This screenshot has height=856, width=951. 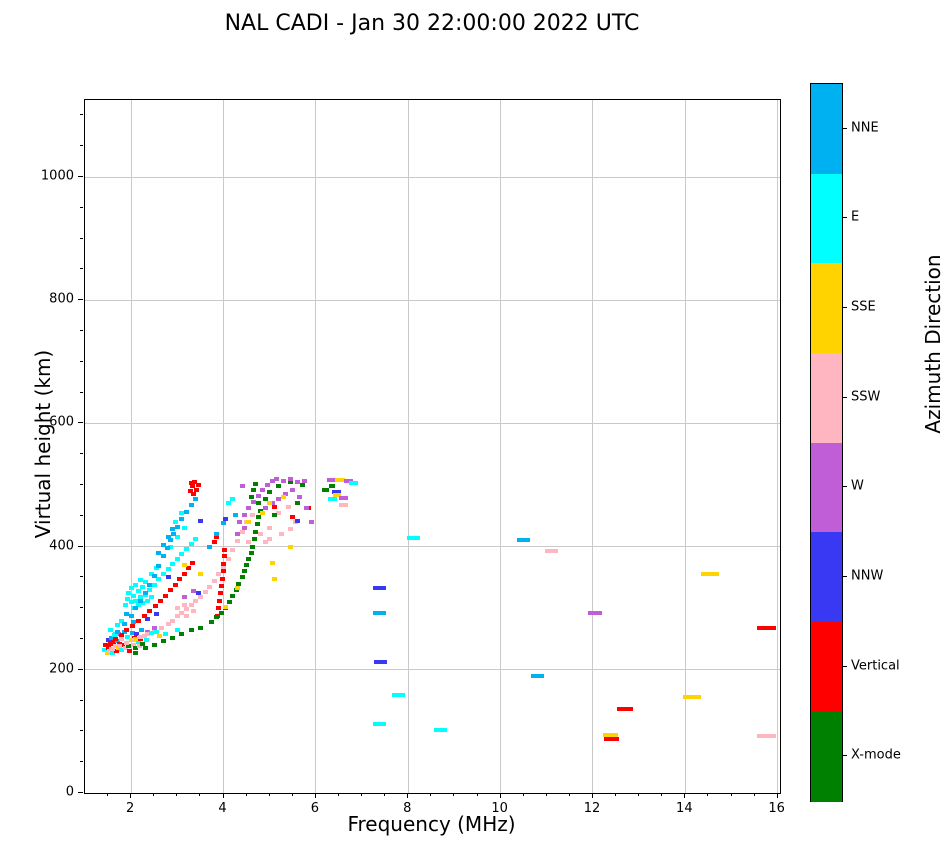 What do you see at coordinates (826, 487) in the screenshot?
I see `colorbar-segment-w` at bounding box center [826, 487].